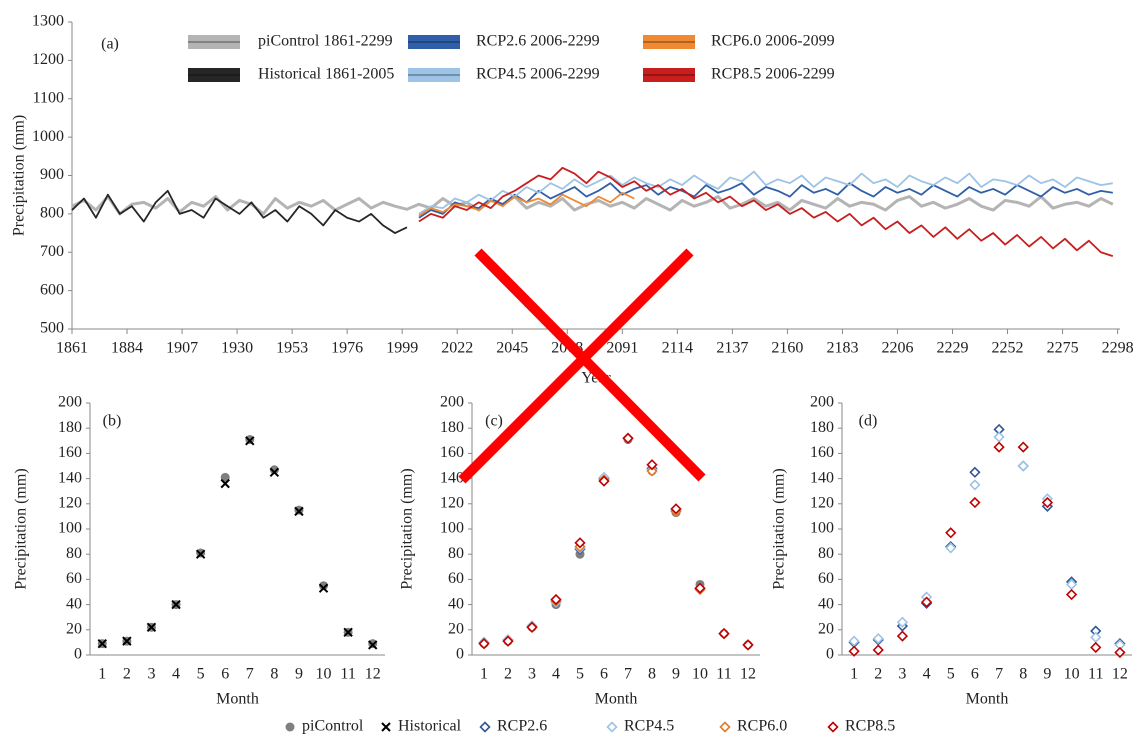 The width and height of the screenshot is (1134, 738). I want to click on y-tick-label: 1300, so click(48, 21).